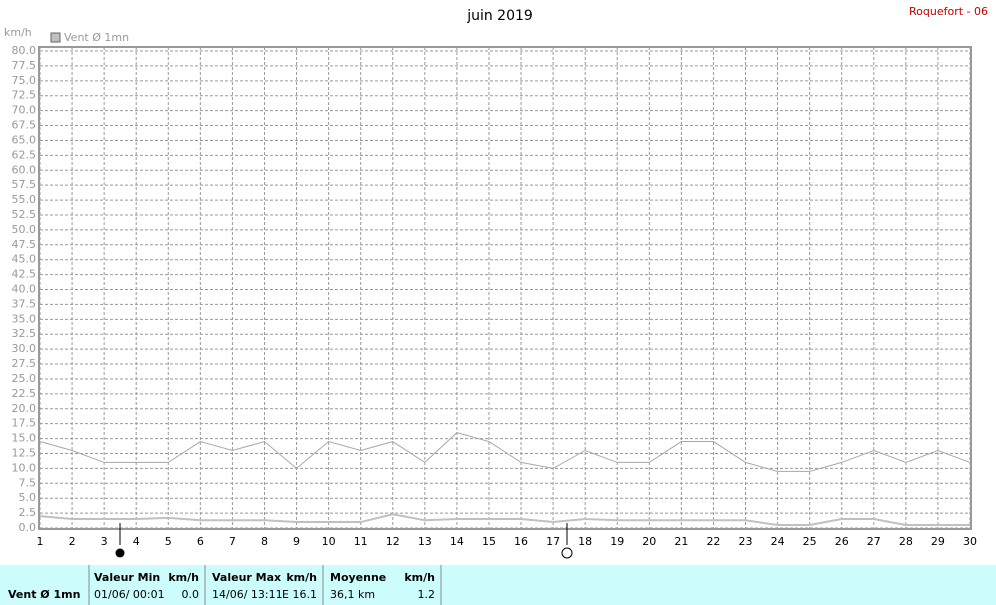 This screenshot has width=996, height=605. What do you see at coordinates (28, 527) in the screenshot?
I see `y-tick-label: 0.0` at bounding box center [28, 527].